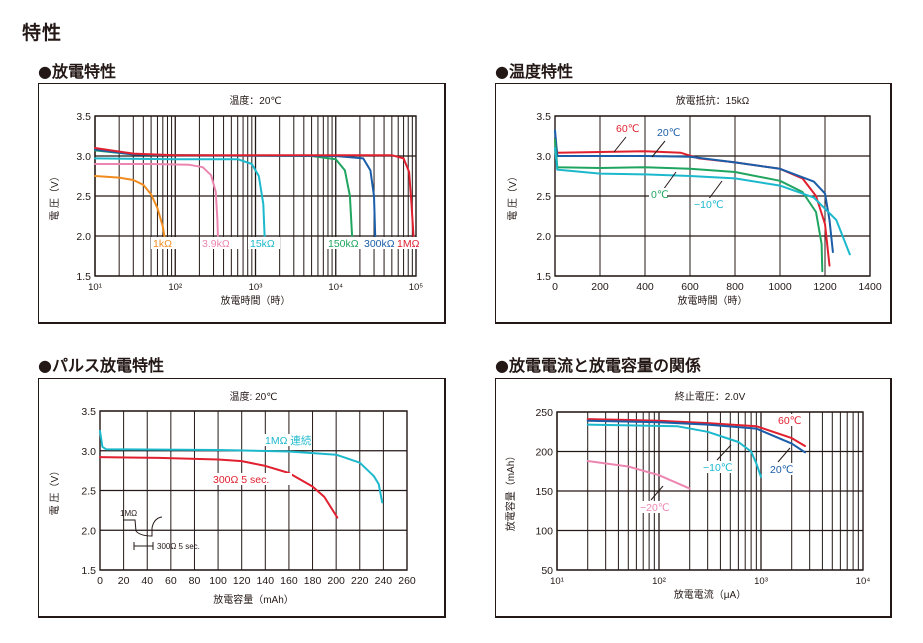  What do you see at coordinates (735, 287) in the screenshot?
I see `x-tick-label: 800` at bounding box center [735, 287].